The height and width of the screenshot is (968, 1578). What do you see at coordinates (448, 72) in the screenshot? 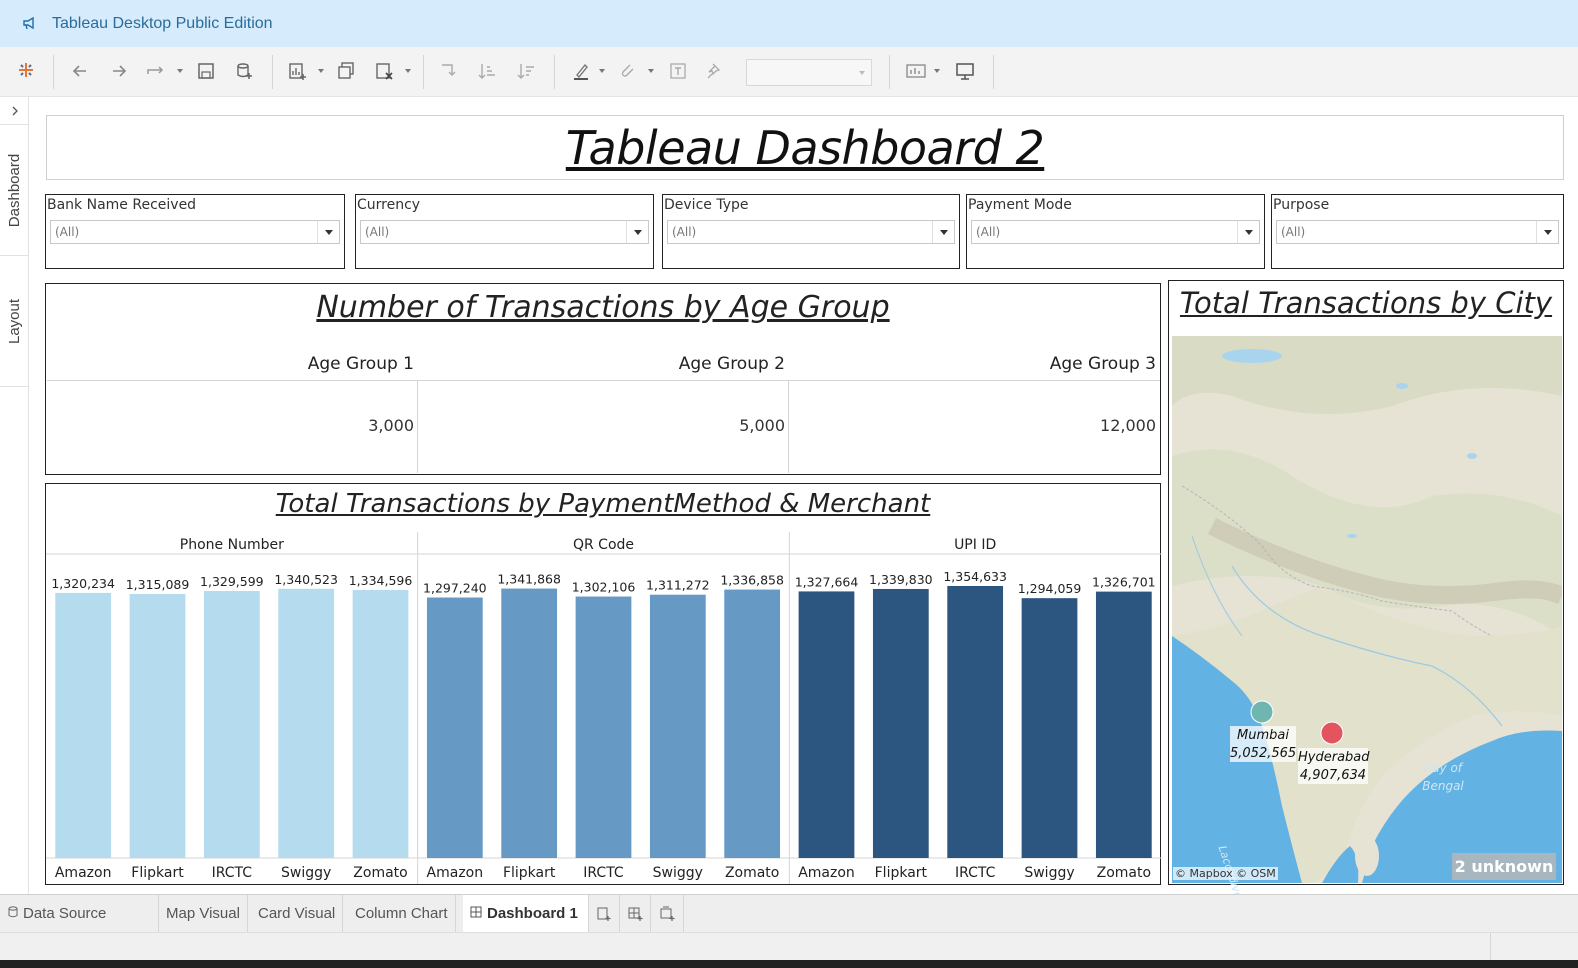
I see `swap-axes-icon` at bounding box center [448, 72].